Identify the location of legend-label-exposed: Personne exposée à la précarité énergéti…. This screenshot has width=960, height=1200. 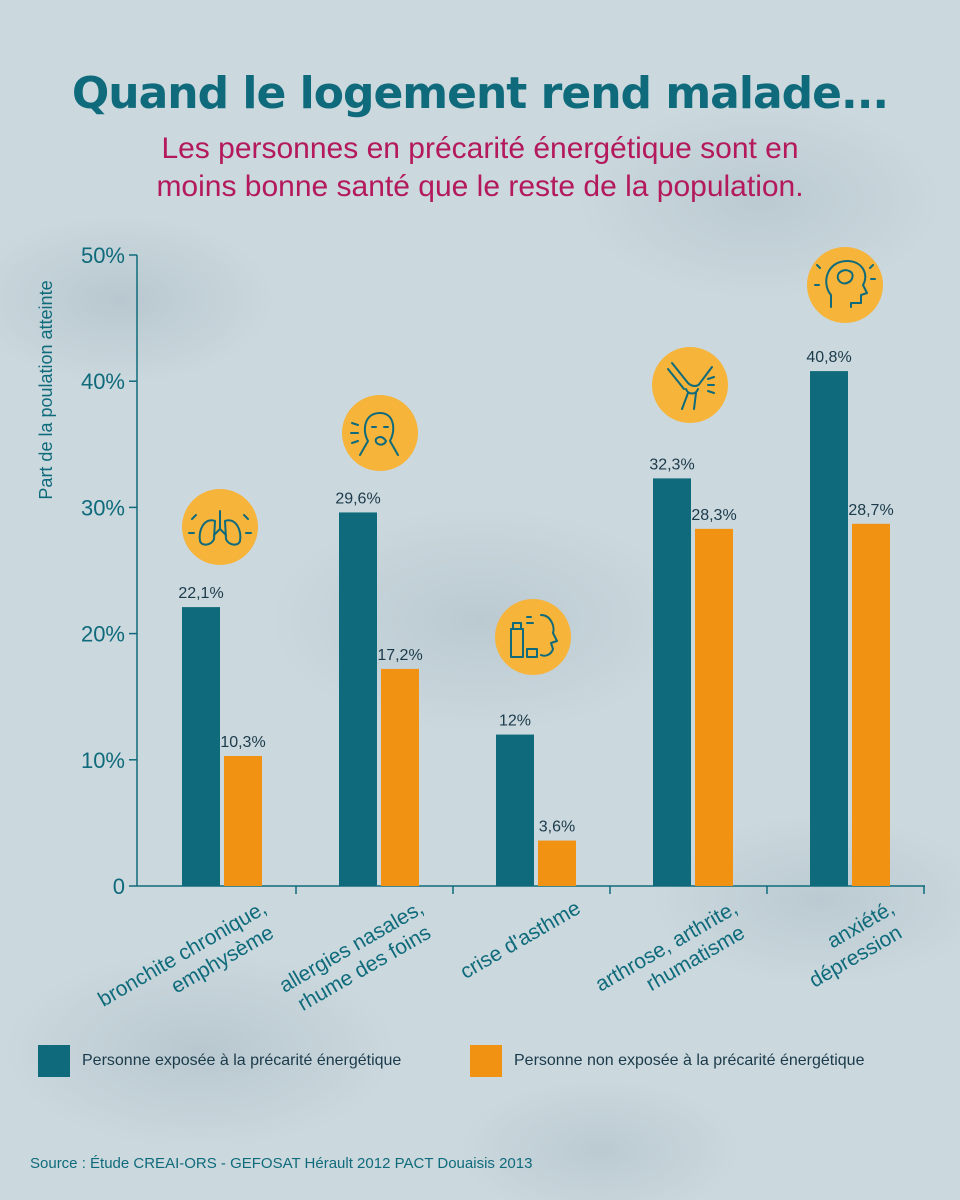
(242, 1060).